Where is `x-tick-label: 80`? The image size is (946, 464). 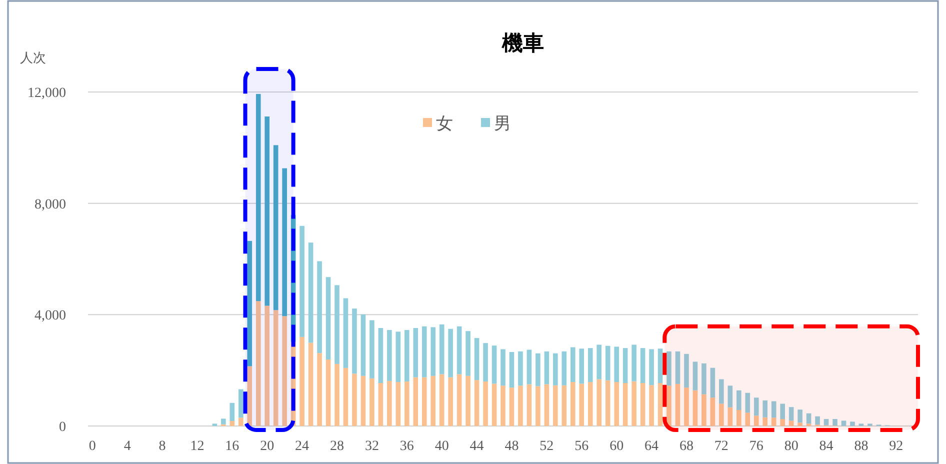 x-tick-label: 80 is located at coordinates (791, 446).